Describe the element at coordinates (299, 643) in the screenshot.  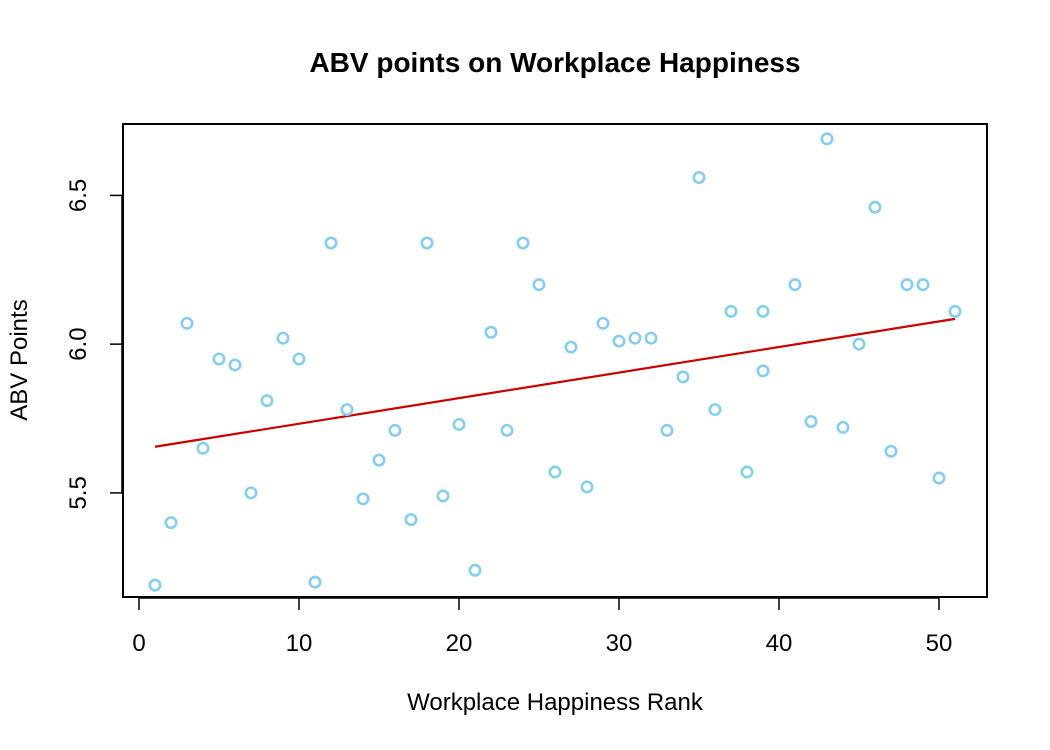
I see `x-tick-label: 10` at that location.